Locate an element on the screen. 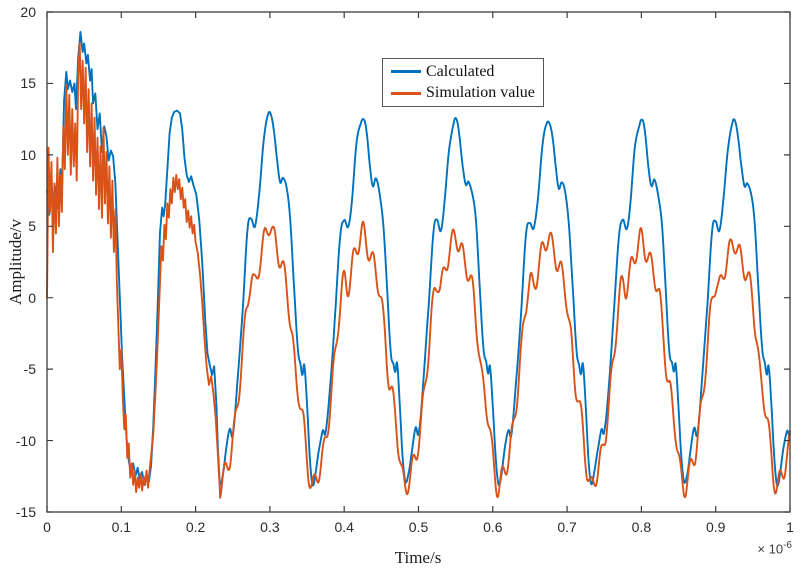 The height and width of the screenshot is (586, 800). simulation-value-line-swatch is located at coordinates (406, 93).